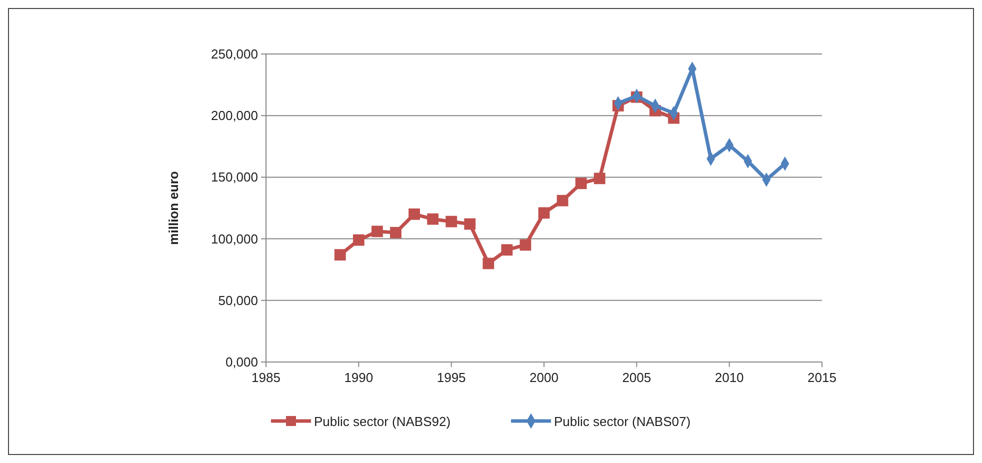 This screenshot has height=463, width=982. I want to click on x-tick-label: 1990, so click(359, 377).